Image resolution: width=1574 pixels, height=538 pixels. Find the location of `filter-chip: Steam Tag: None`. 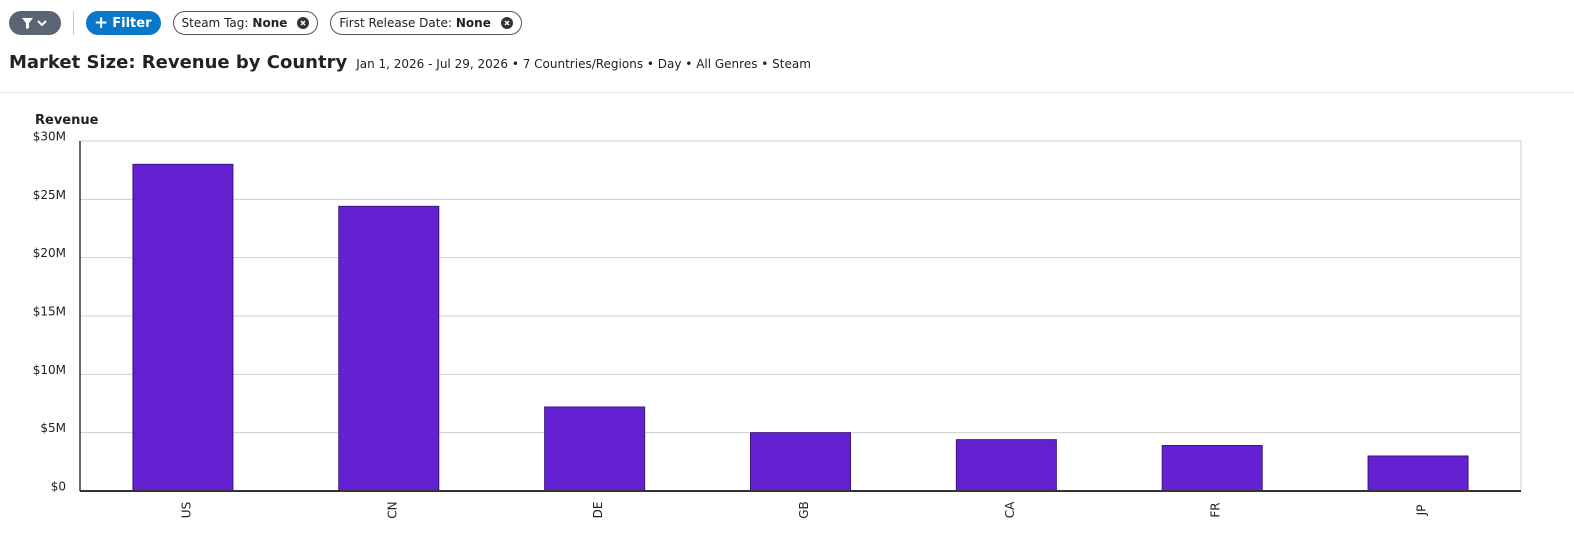

filter-chip: Steam Tag: None is located at coordinates (245, 23).